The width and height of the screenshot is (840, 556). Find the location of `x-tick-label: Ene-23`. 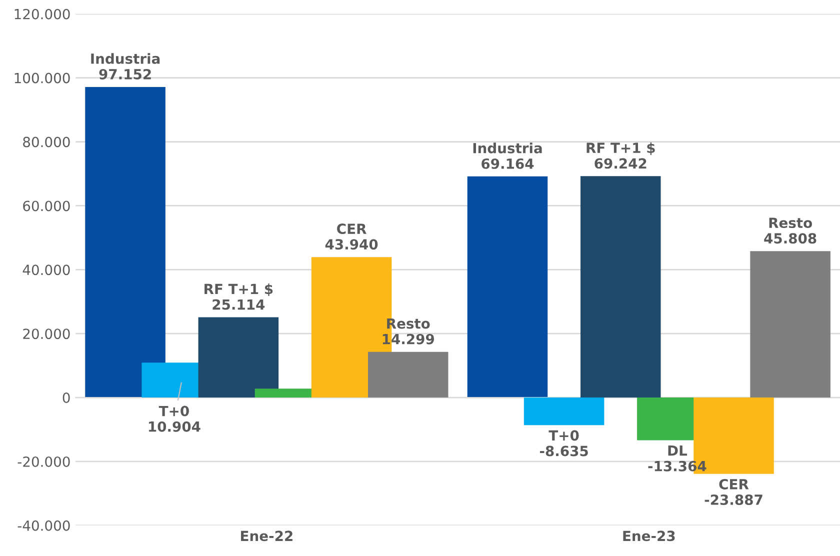

x-tick-label: Ene-23 is located at coordinates (649, 536).